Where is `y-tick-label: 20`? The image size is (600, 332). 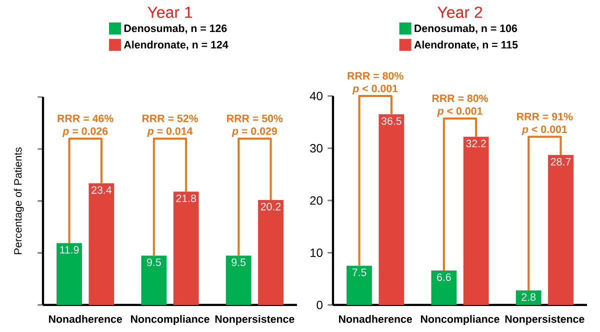
y-tick-label: 20 is located at coordinates (316, 200).